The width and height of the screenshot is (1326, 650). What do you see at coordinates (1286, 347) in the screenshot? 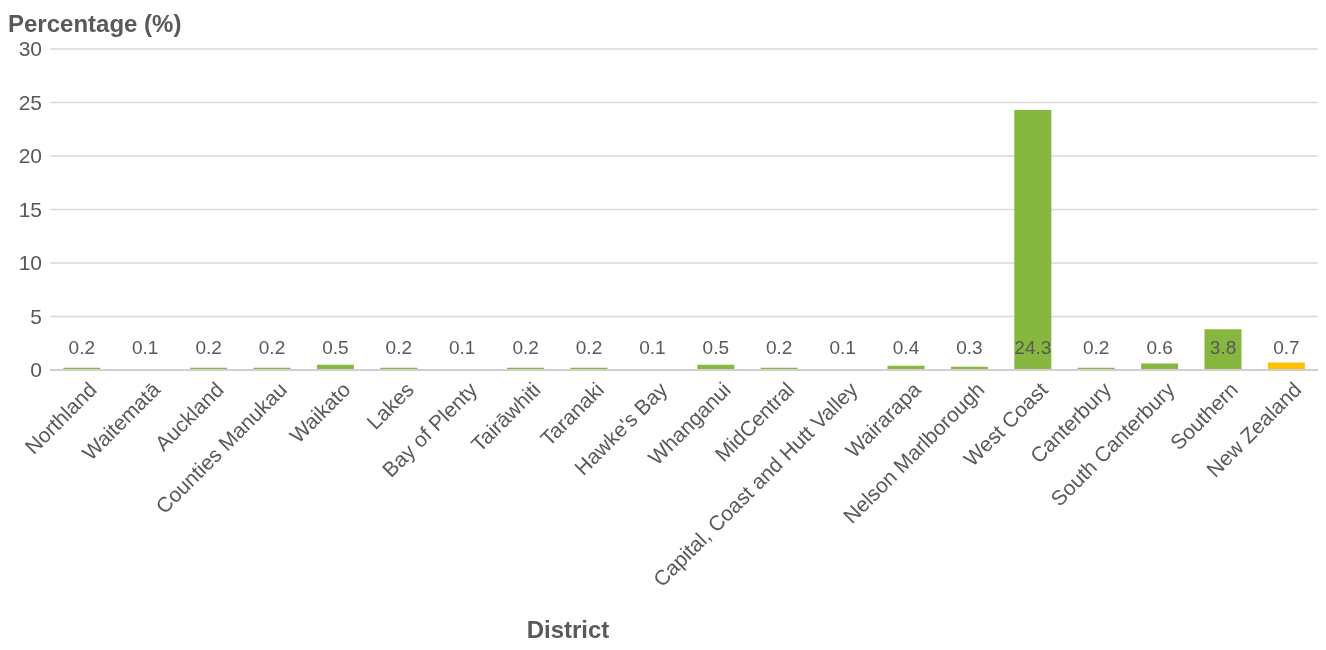
I see `data-label: 0.7` at bounding box center [1286, 347].